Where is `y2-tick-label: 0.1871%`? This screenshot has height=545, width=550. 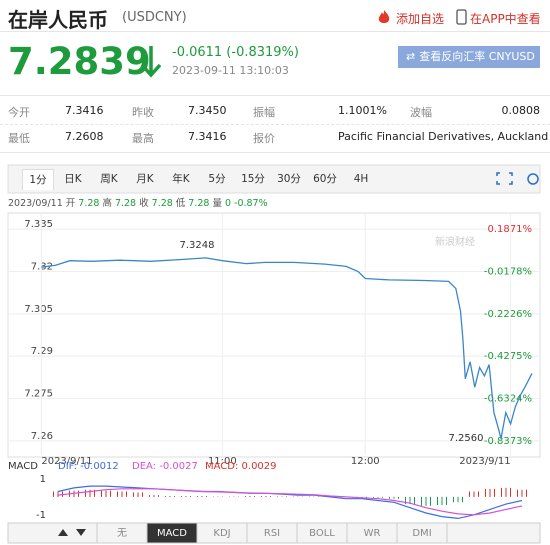
y2-tick-label: 0.1871% is located at coordinates (510, 229).